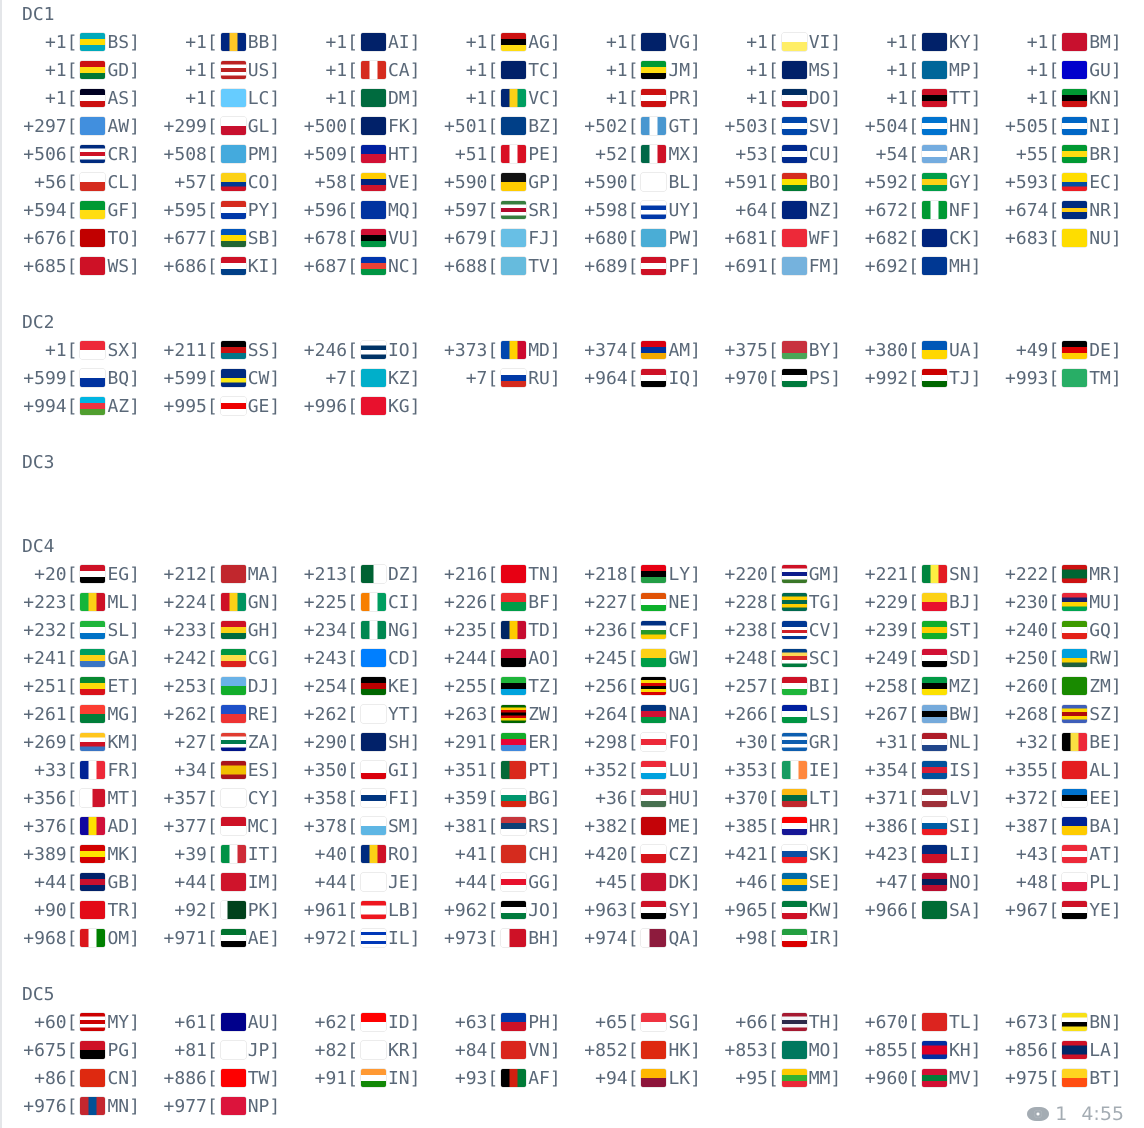  I want to click on country-code-entry: +355[AL], so click(1052, 771).